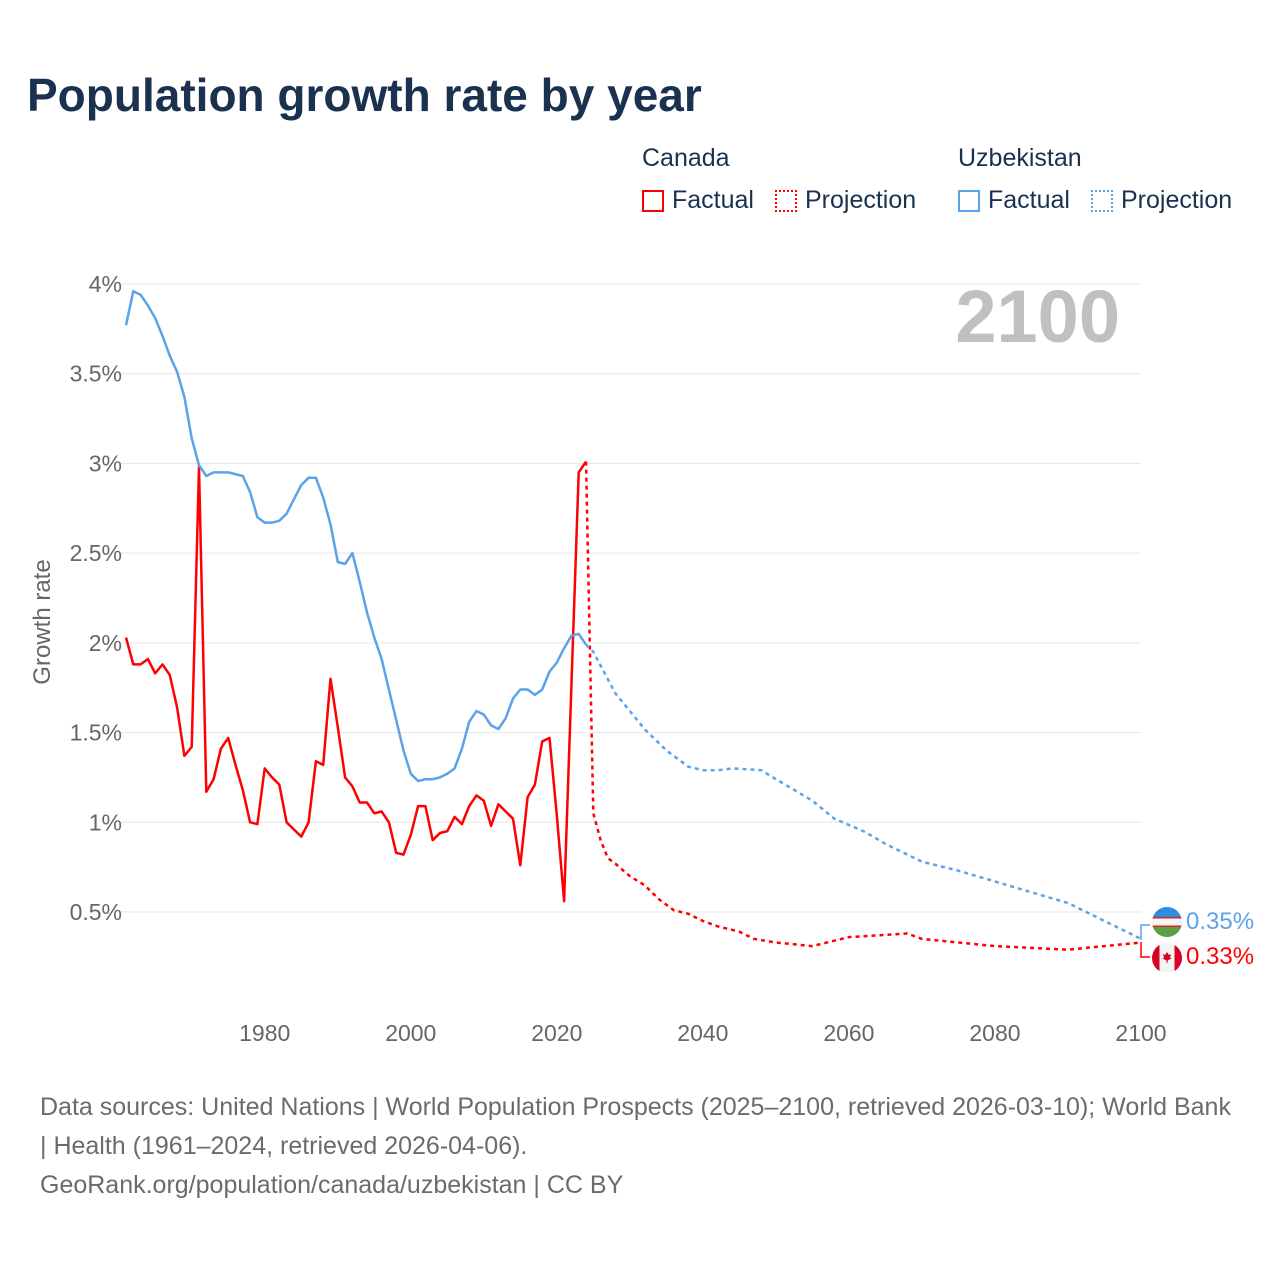 Image resolution: width=1280 pixels, height=1280 pixels. I want to click on y-axis-ticks: 0.5% 1% 1.5% 2% 2.5% 3% 3.5% 4%, so click(96, 598).